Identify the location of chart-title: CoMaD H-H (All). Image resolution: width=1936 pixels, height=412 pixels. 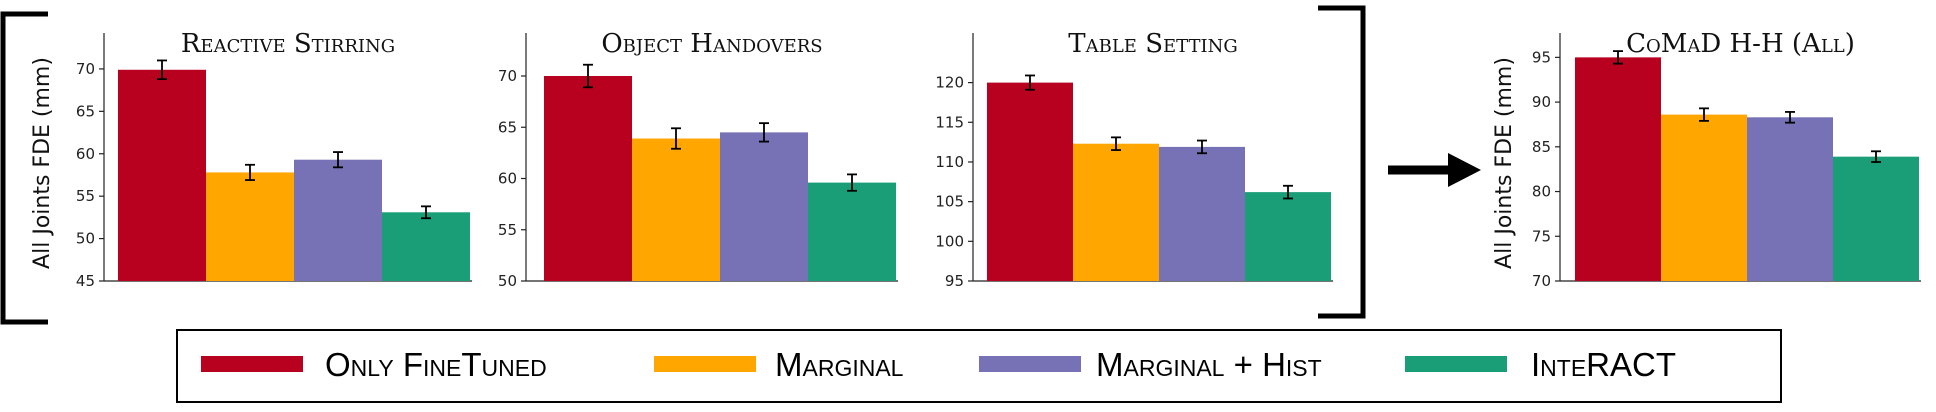
(1740, 44).